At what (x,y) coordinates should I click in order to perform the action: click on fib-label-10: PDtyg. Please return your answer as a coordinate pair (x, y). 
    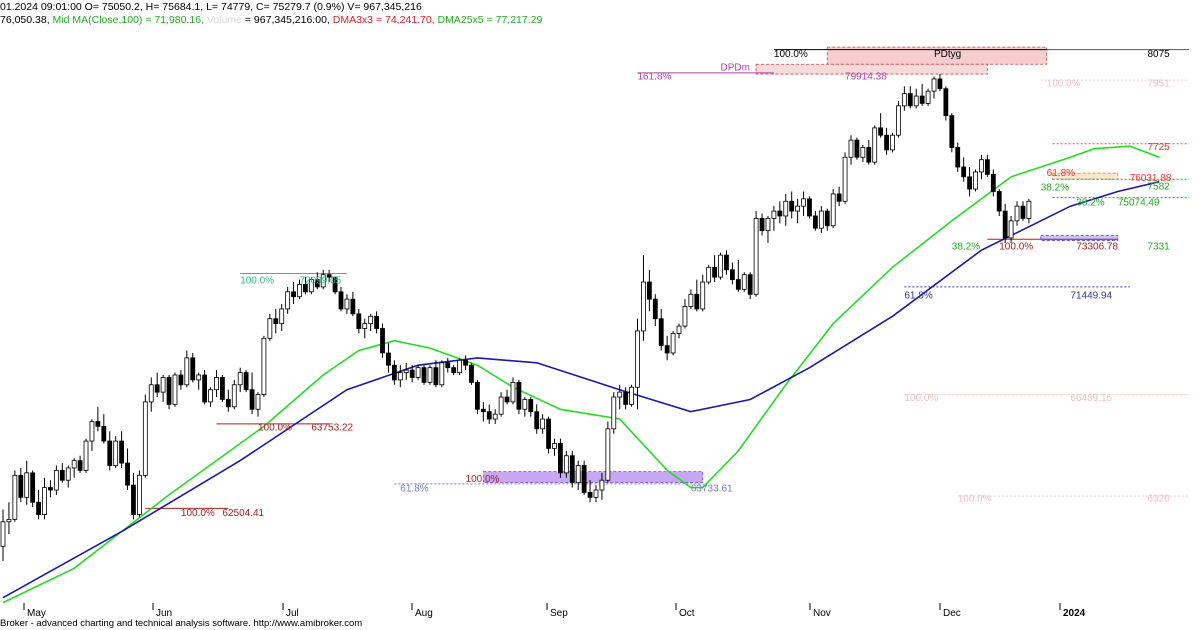
    Looking at the image, I should click on (947, 54).